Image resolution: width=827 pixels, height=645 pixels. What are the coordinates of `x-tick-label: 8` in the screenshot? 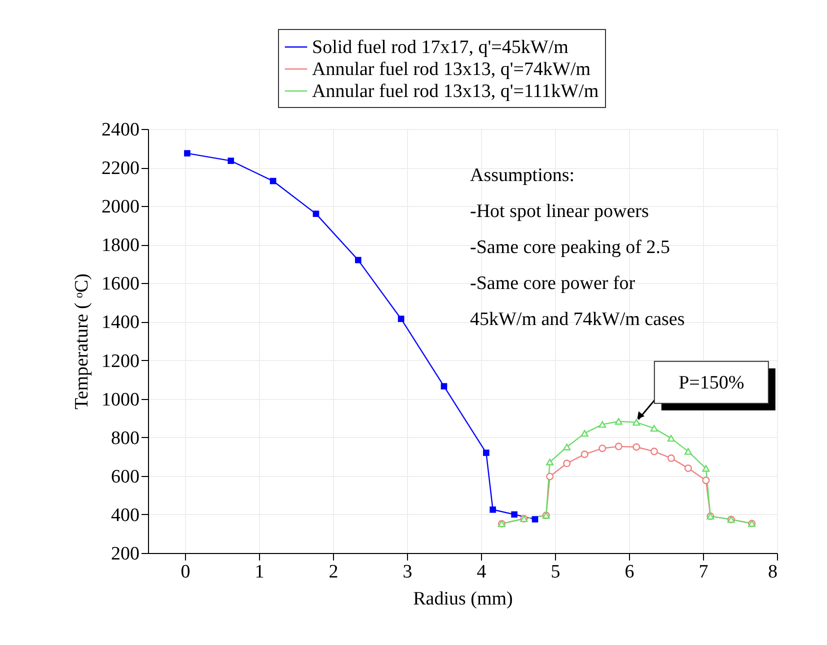 It's located at (773, 572).